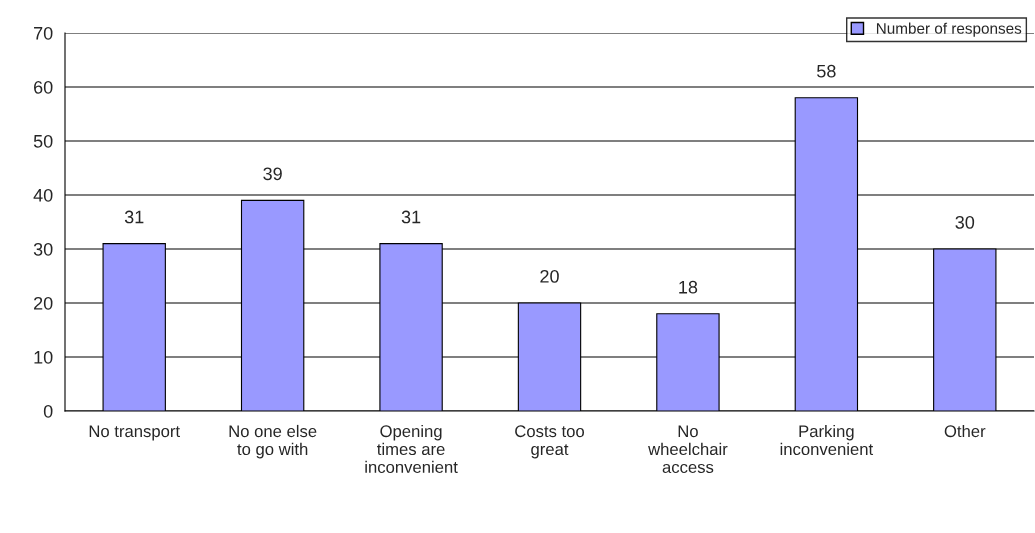  Describe the element at coordinates (949, 29) in the screenshot. I see `legend-label: Number of responses` at that location.